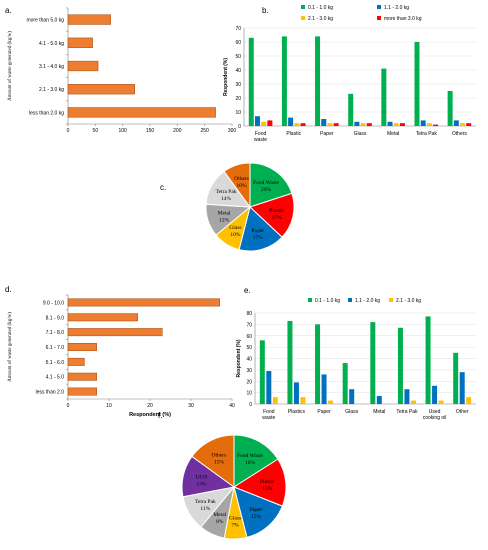 This screenshot has height=550, width=488. I want to click on category-label-d: 6.1 - 7.0, so click(55, 348).